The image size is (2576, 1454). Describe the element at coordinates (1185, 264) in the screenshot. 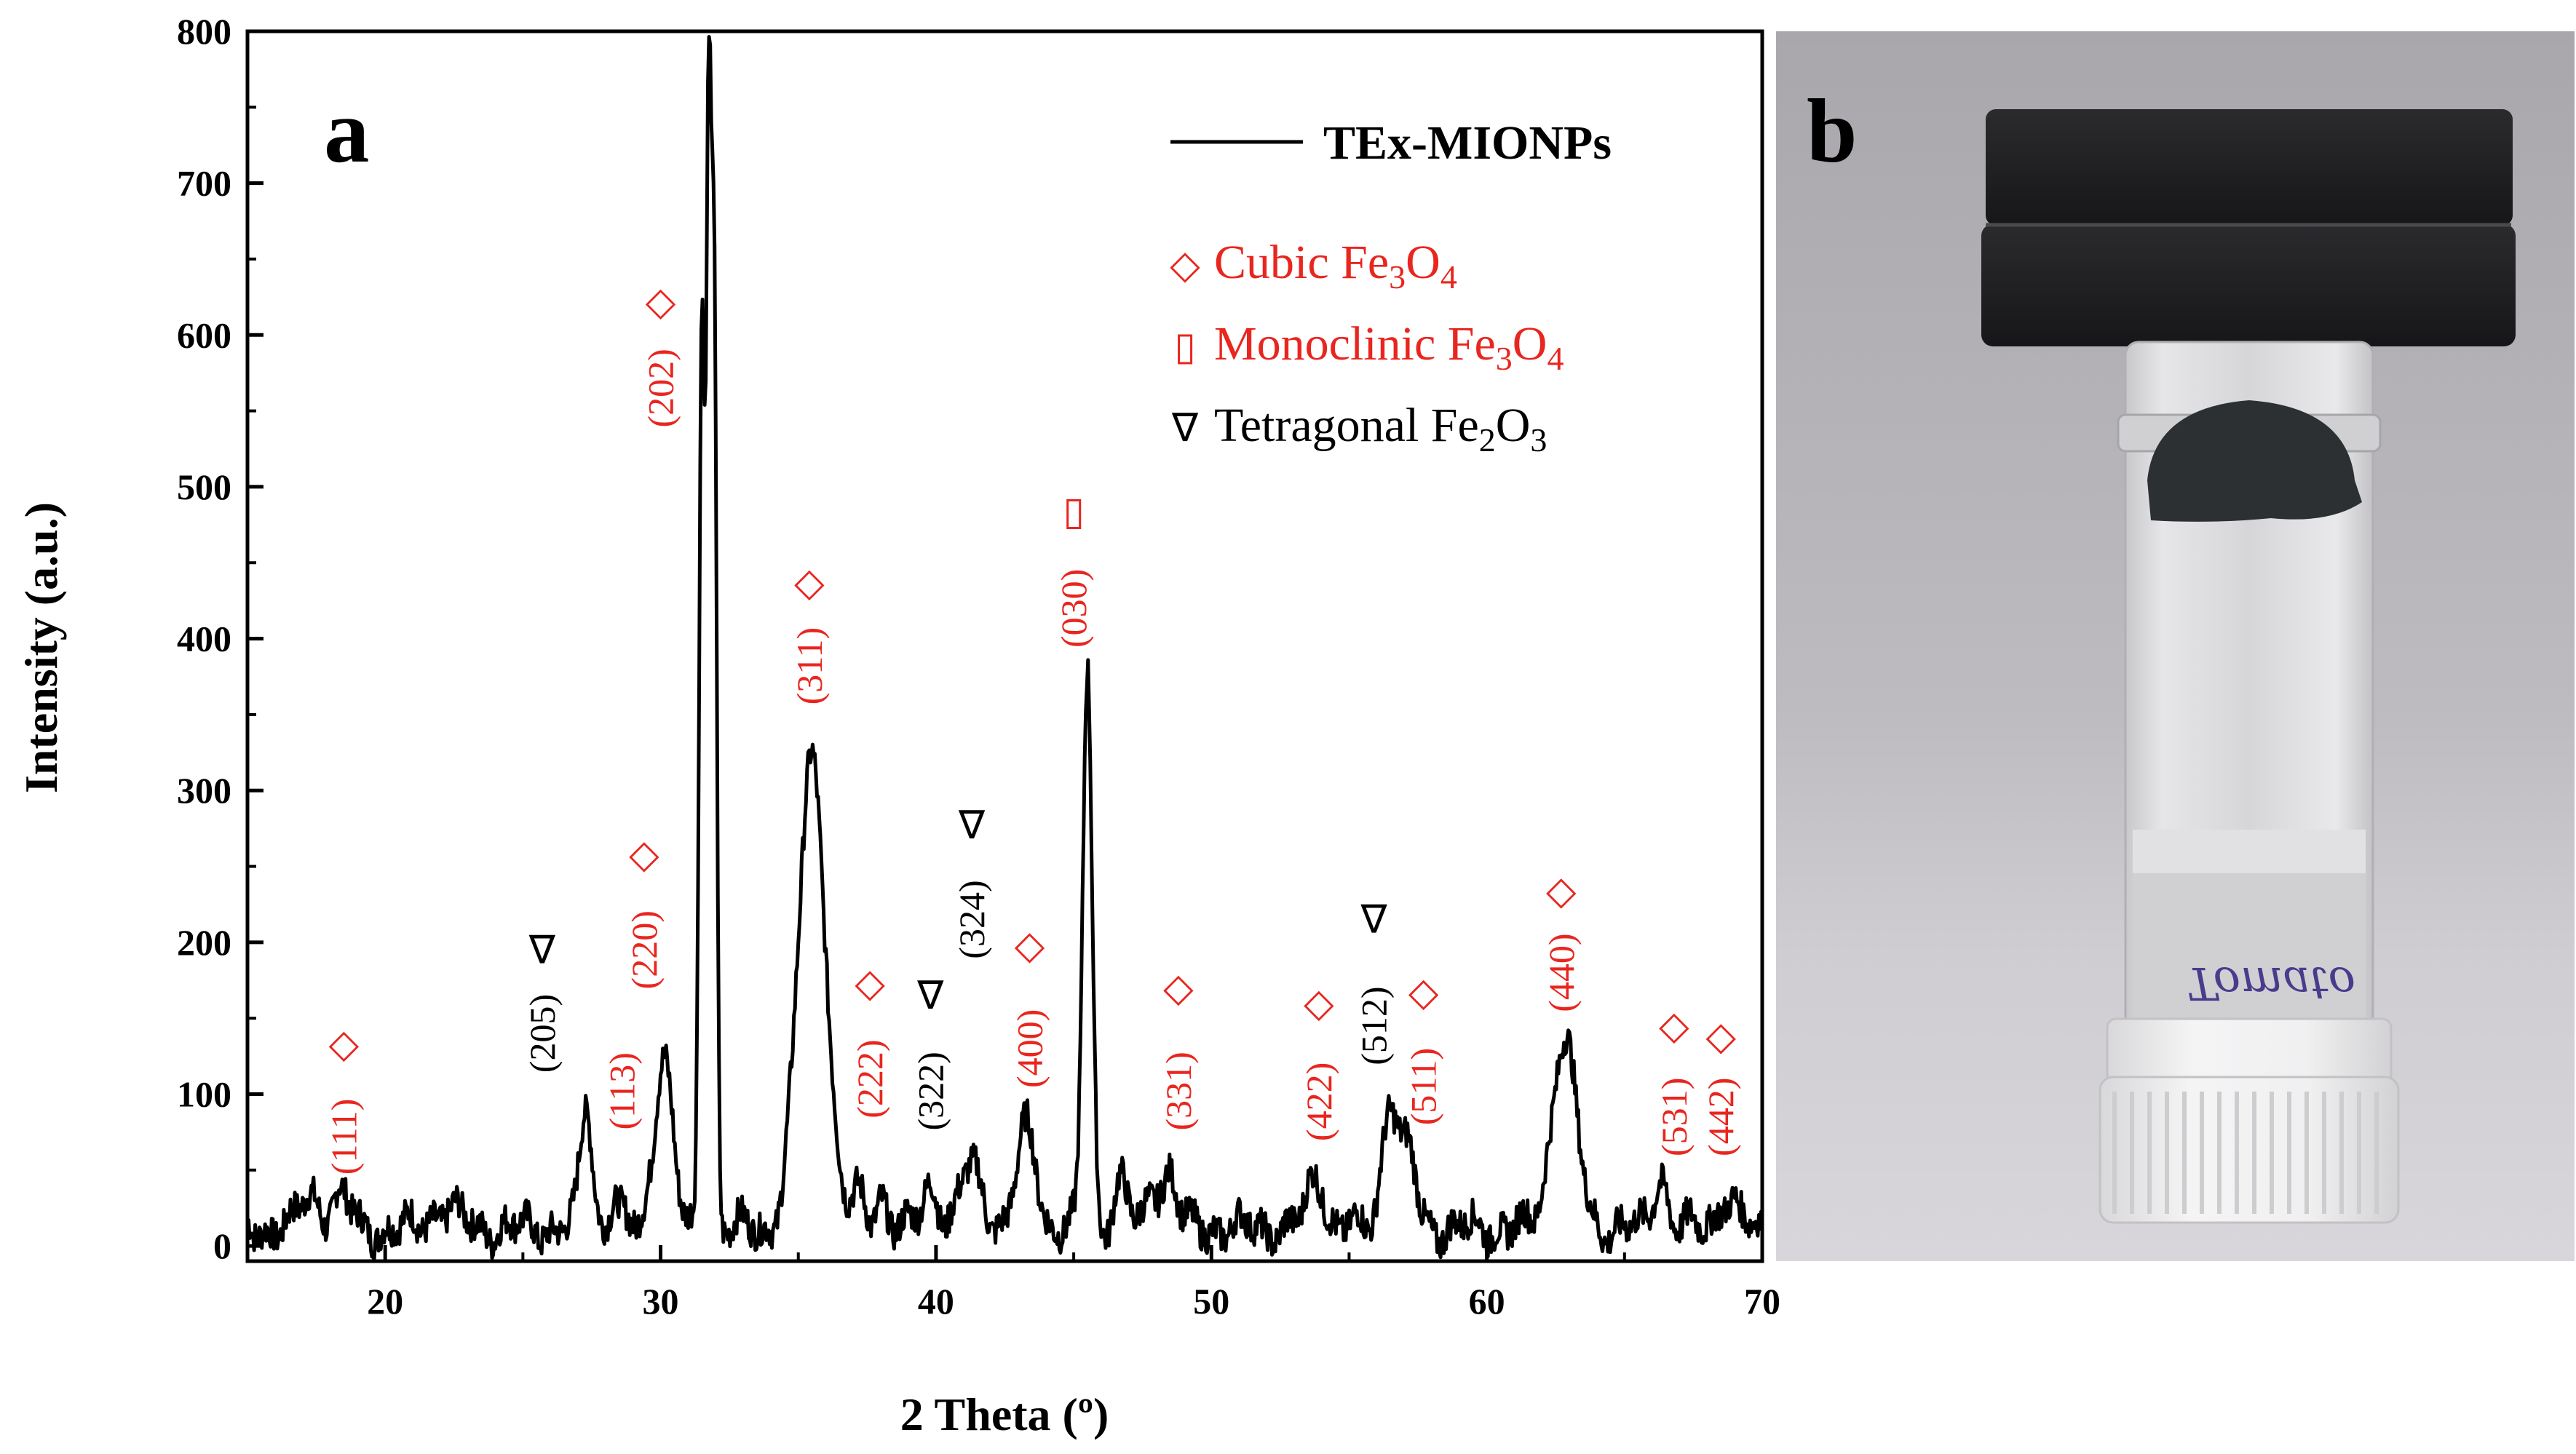

I see `legend-phase-marker: ◇` at that location.